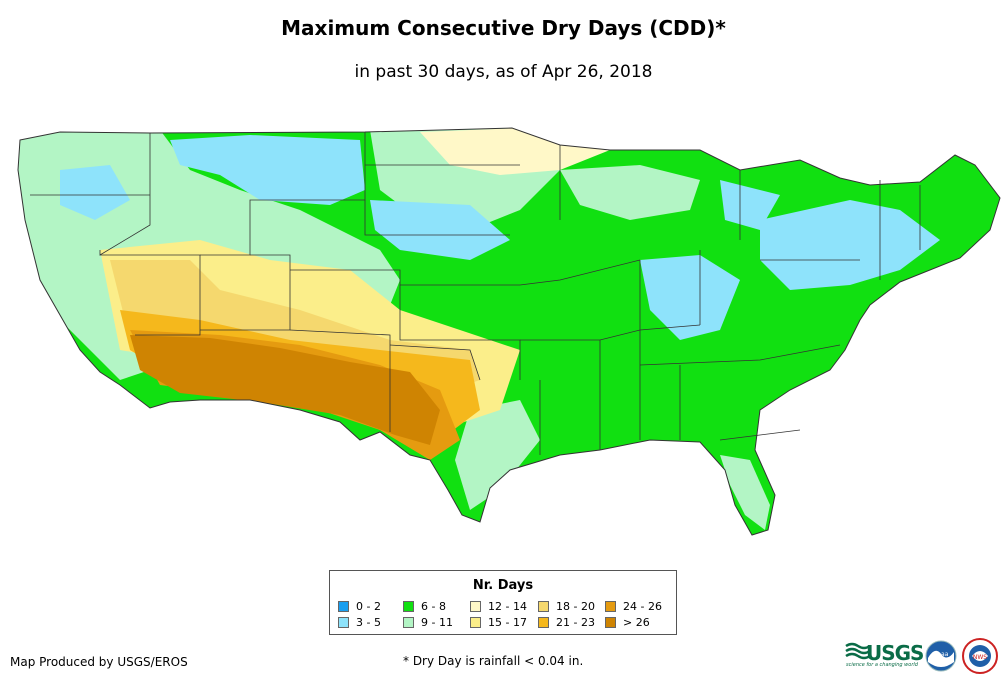 The height and width of the screenshot is (691, 1007). Describe the element at coordinates (745, 492) in the screenshot. I see `region-9-11-florida` at that location.